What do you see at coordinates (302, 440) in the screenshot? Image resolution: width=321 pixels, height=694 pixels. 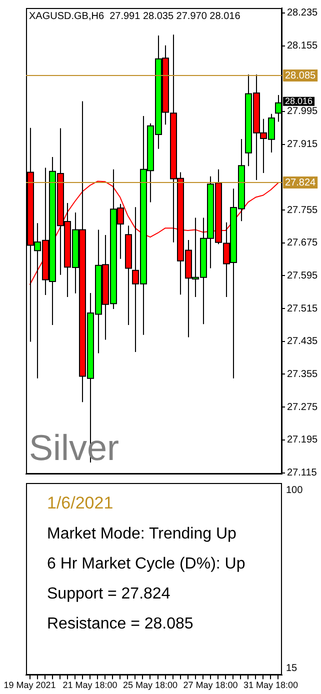 I see `y-tick-label: 27.195` at bounding box center [302, 440].